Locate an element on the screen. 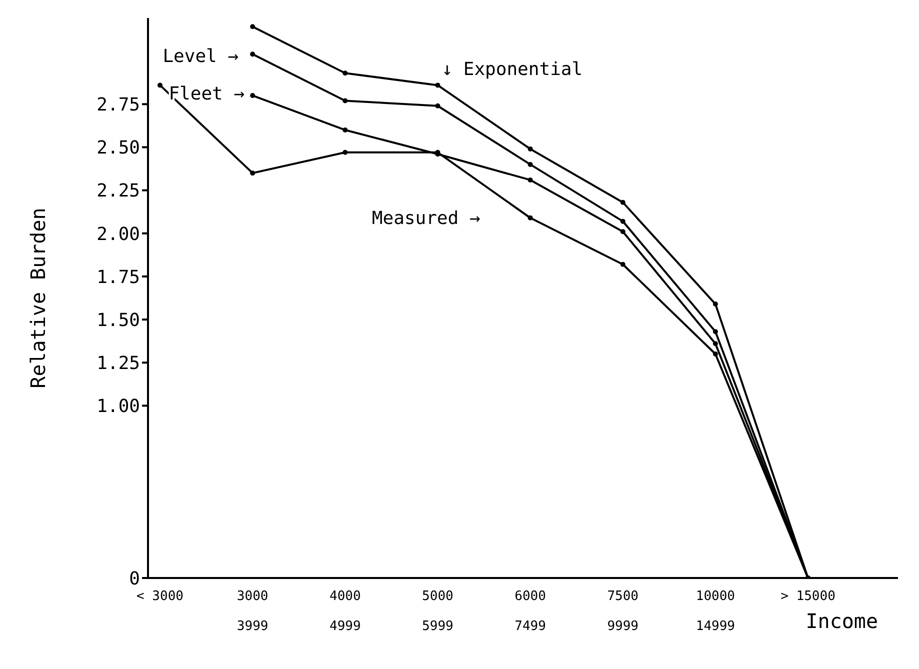 The height and width of the screenshot is (669, 919). y-tick-label: 1.00 is located at coordinates (118, 407).